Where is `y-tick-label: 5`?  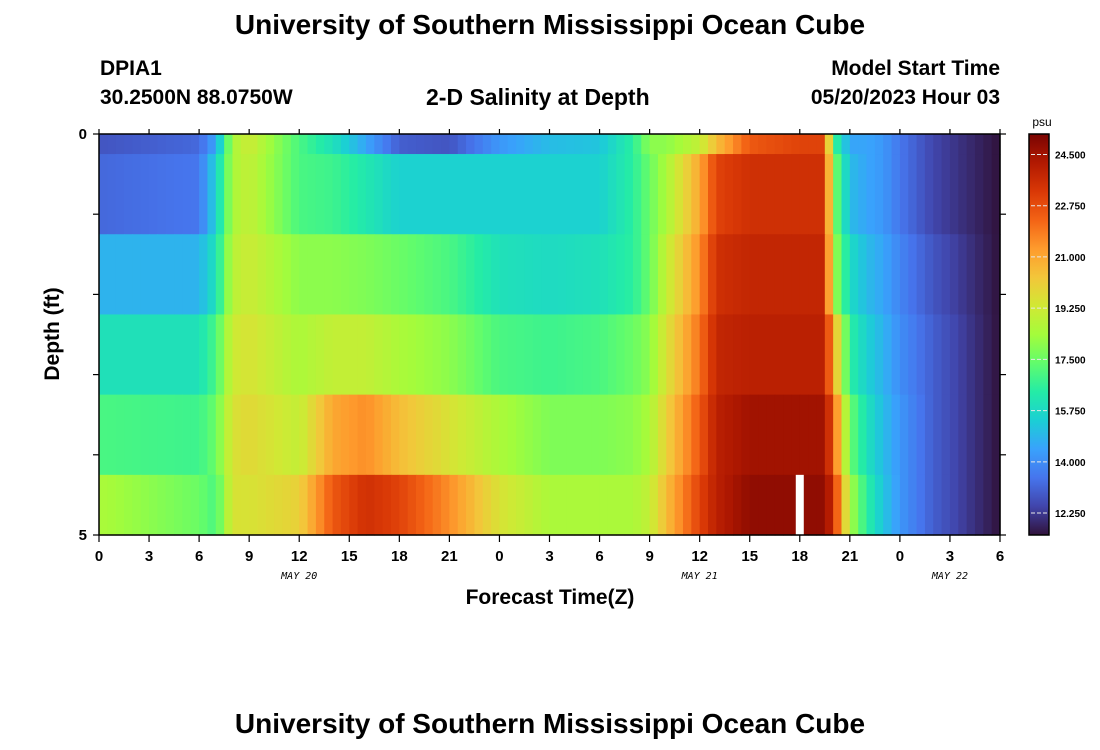 y-tick-label: 5 is located at coordinates (83, 535).